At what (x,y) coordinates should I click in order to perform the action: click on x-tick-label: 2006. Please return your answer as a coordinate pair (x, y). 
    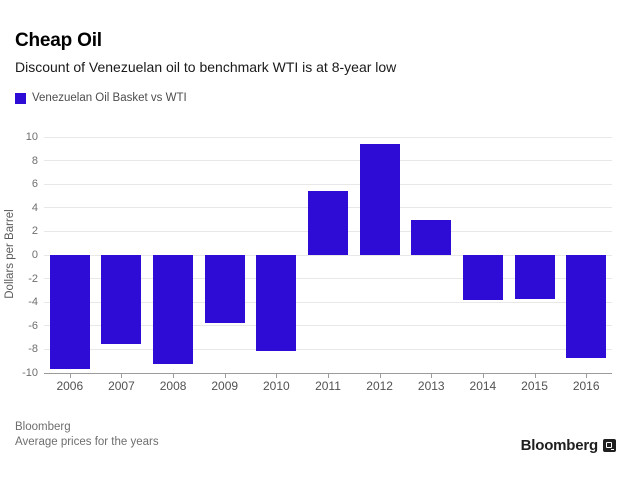
    Looking at the image, I should click on (70, 386).